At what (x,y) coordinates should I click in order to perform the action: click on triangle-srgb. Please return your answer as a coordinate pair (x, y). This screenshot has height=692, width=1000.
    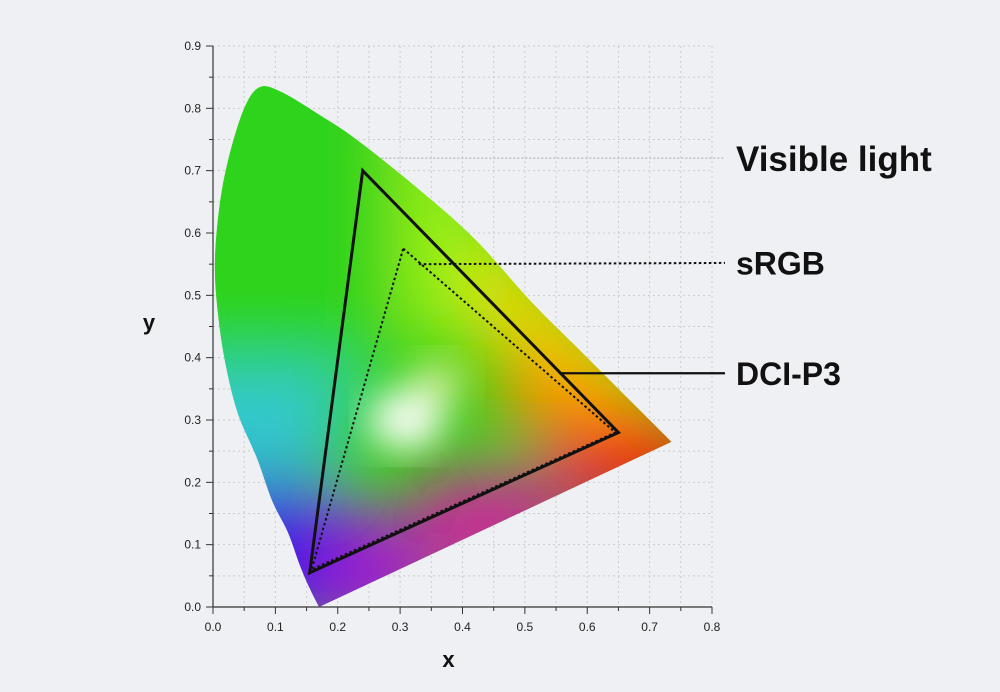
    Looking at the image, I should click on (463, 409).